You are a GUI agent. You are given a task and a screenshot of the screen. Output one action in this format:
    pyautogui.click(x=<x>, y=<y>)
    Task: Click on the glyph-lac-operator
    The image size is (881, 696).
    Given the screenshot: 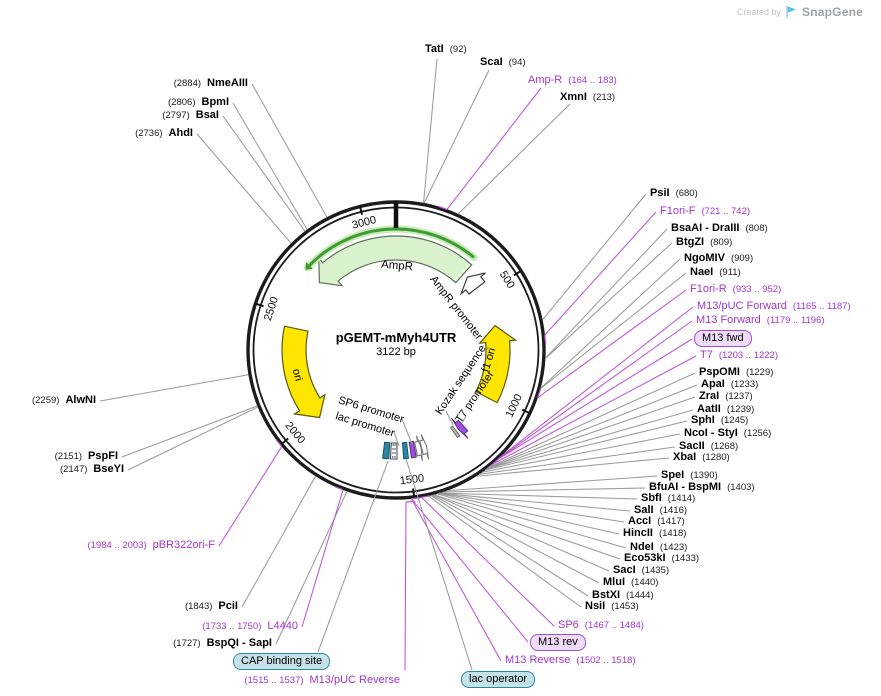 What is the action you would take?
    pyautogui.click(x=405, y=450)
    